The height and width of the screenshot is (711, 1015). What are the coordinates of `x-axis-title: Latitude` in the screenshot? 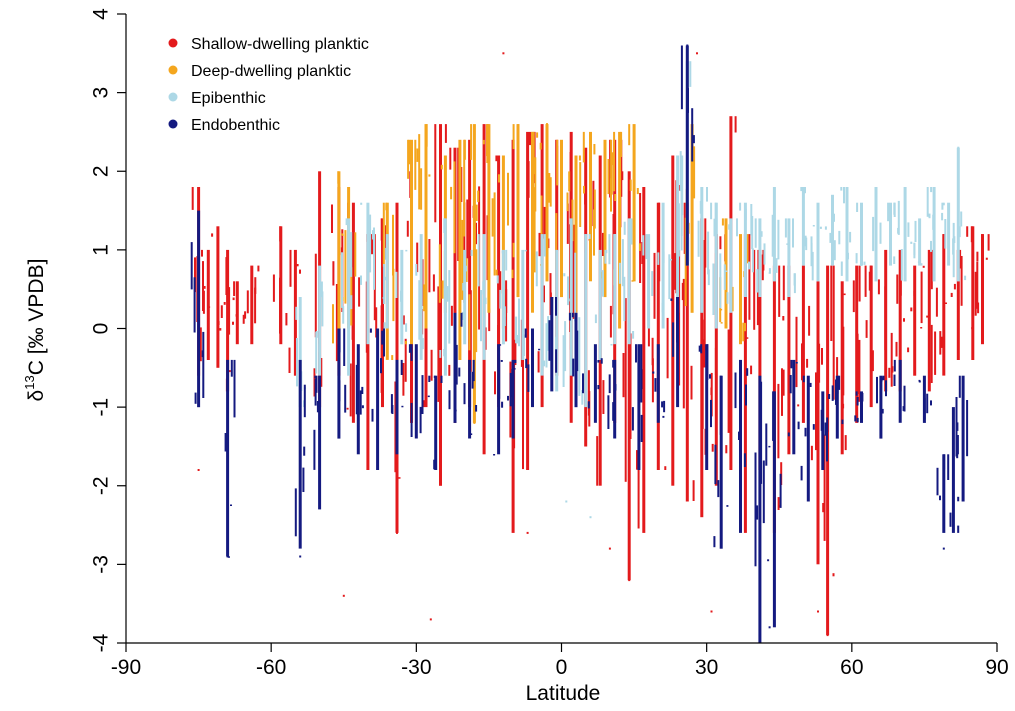 It's located at (563, 693).